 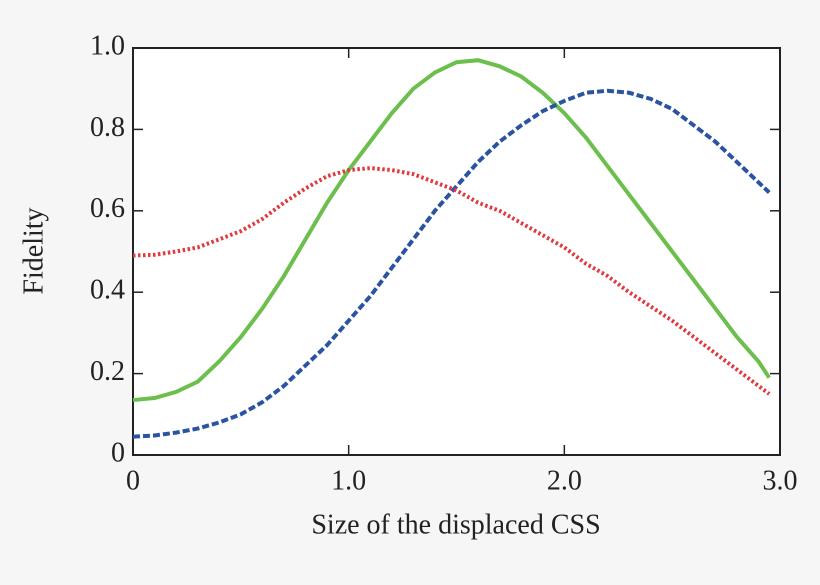 What do you see at coordinates (107, 371) in the screenshot?
I see `y-tick-label: 0.2` at bounding box center [107, 371].